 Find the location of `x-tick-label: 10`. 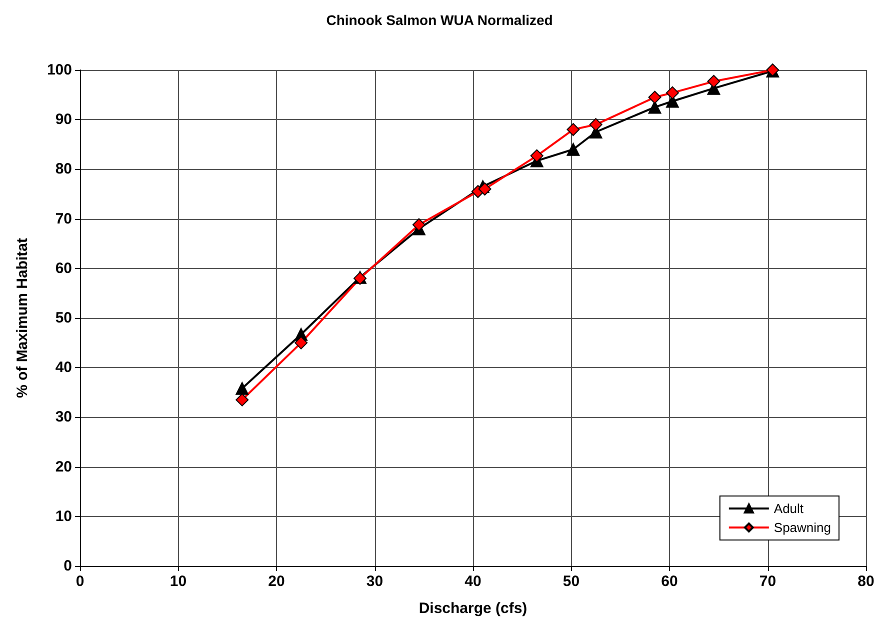

x-tick-label: 10 is located at coordinates (178, 581).